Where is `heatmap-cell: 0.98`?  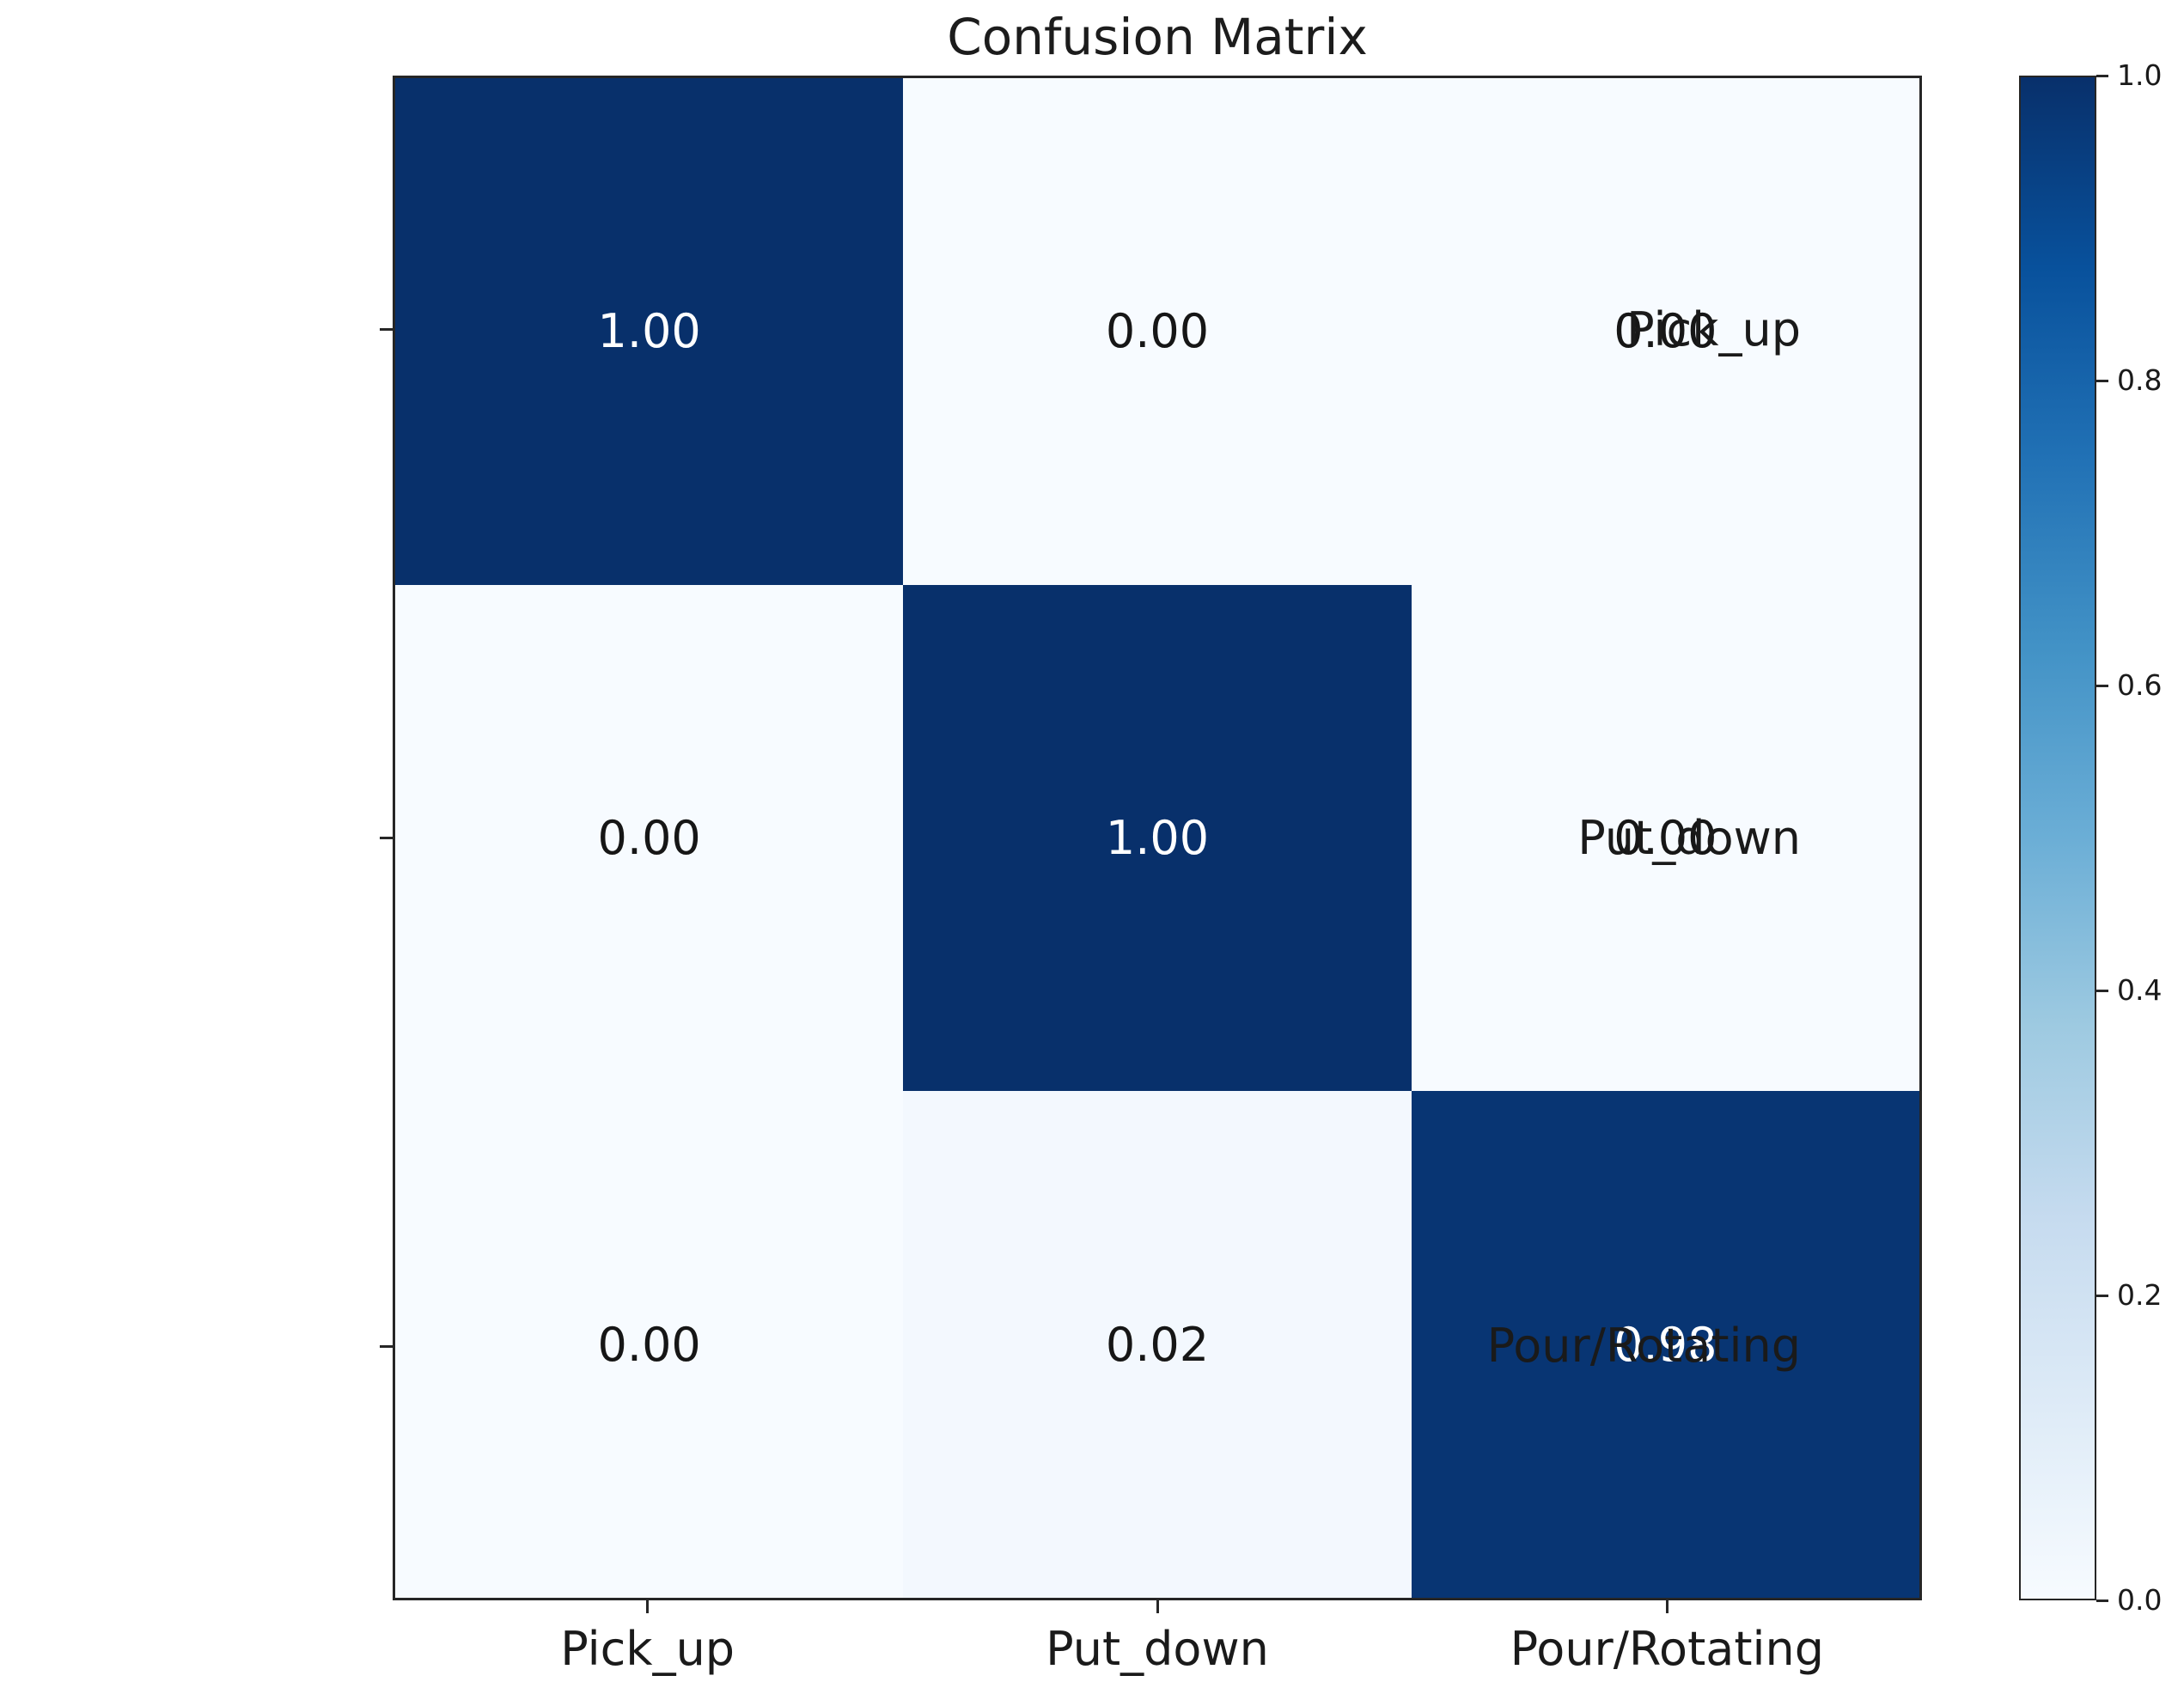 heatmap-cell: 0.98 is located at coordinates (1665, 1344).